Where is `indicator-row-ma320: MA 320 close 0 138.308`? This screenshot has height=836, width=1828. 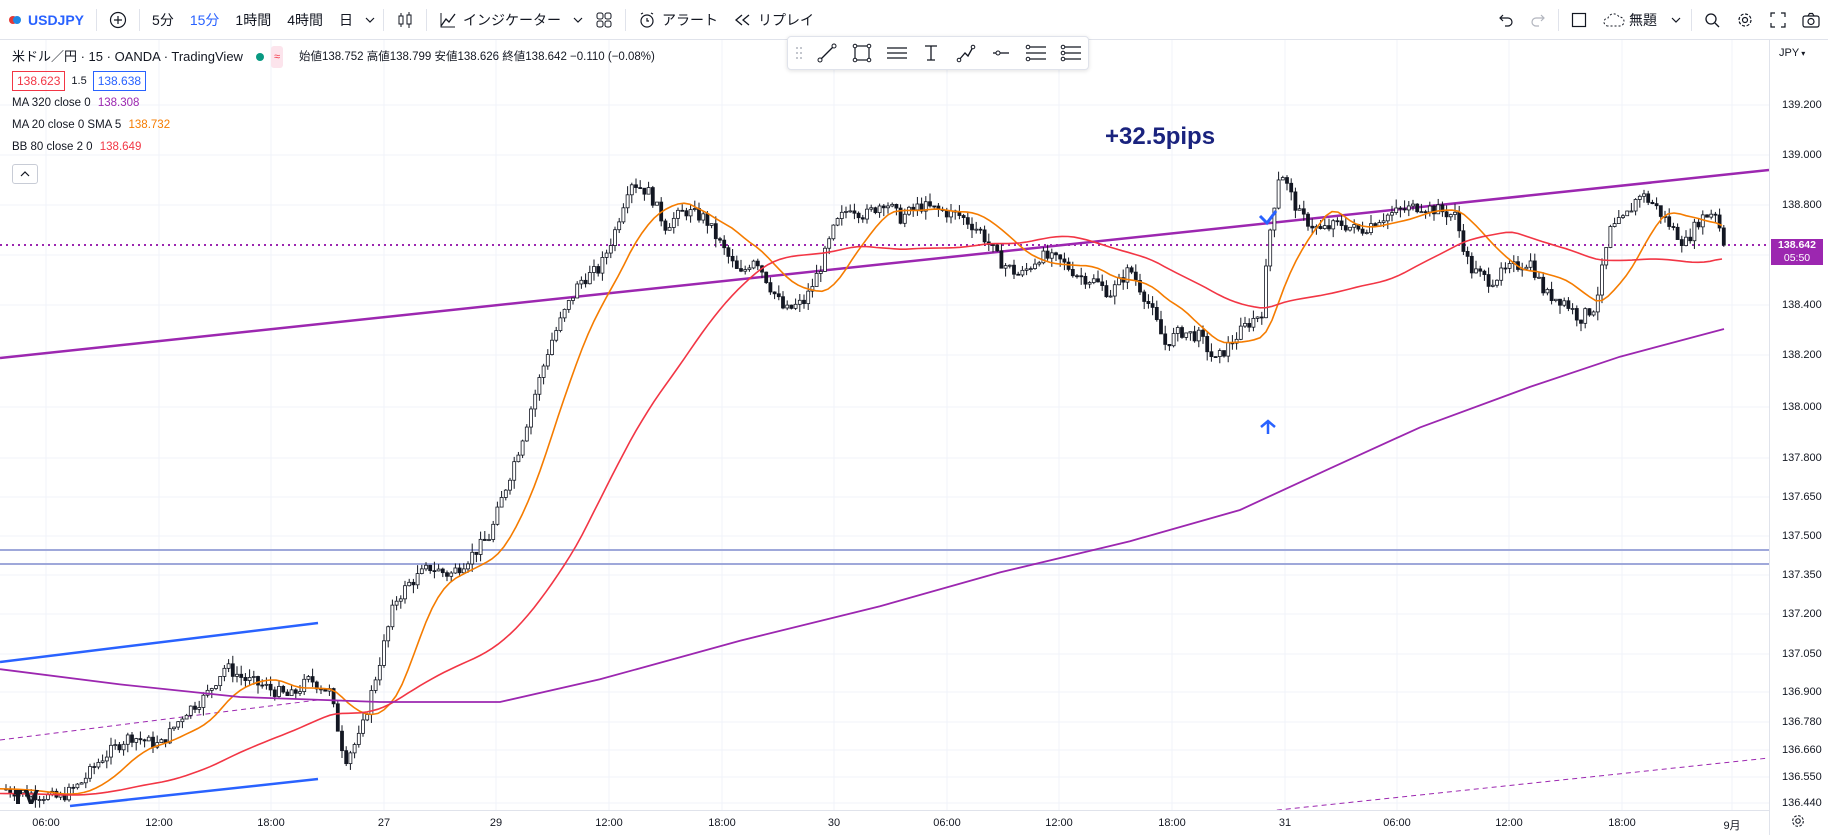 indicator-row-ma320: MA 320 close 0 138.308 is located at coordinates (333, 103).